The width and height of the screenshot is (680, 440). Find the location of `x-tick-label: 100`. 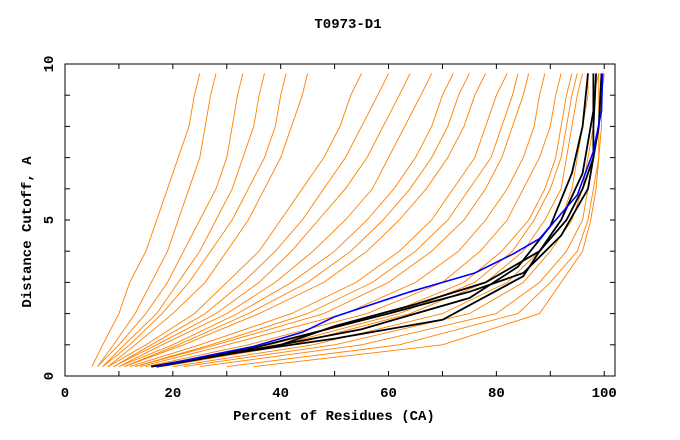

x-tick-label: 100 is located at coordinates (604, 394).